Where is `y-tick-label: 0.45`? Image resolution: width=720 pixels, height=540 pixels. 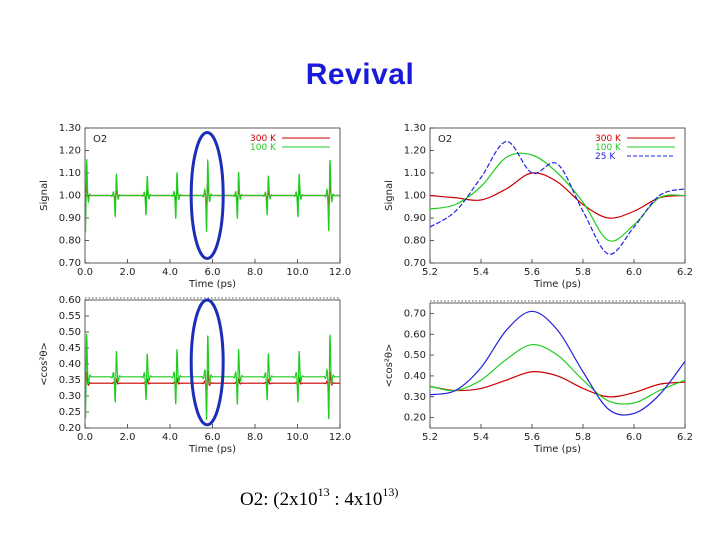
y-tick-label: 0.45 is located at coordinates (70, 348).